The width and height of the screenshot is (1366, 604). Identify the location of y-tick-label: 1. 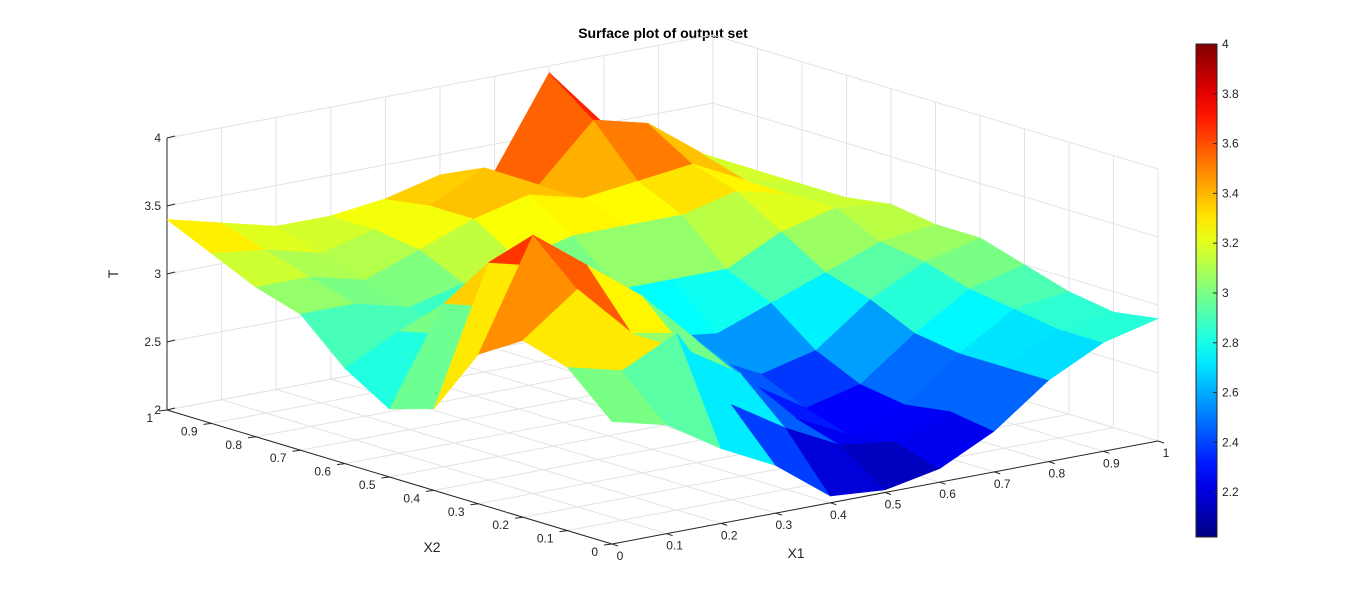
(149, 418).